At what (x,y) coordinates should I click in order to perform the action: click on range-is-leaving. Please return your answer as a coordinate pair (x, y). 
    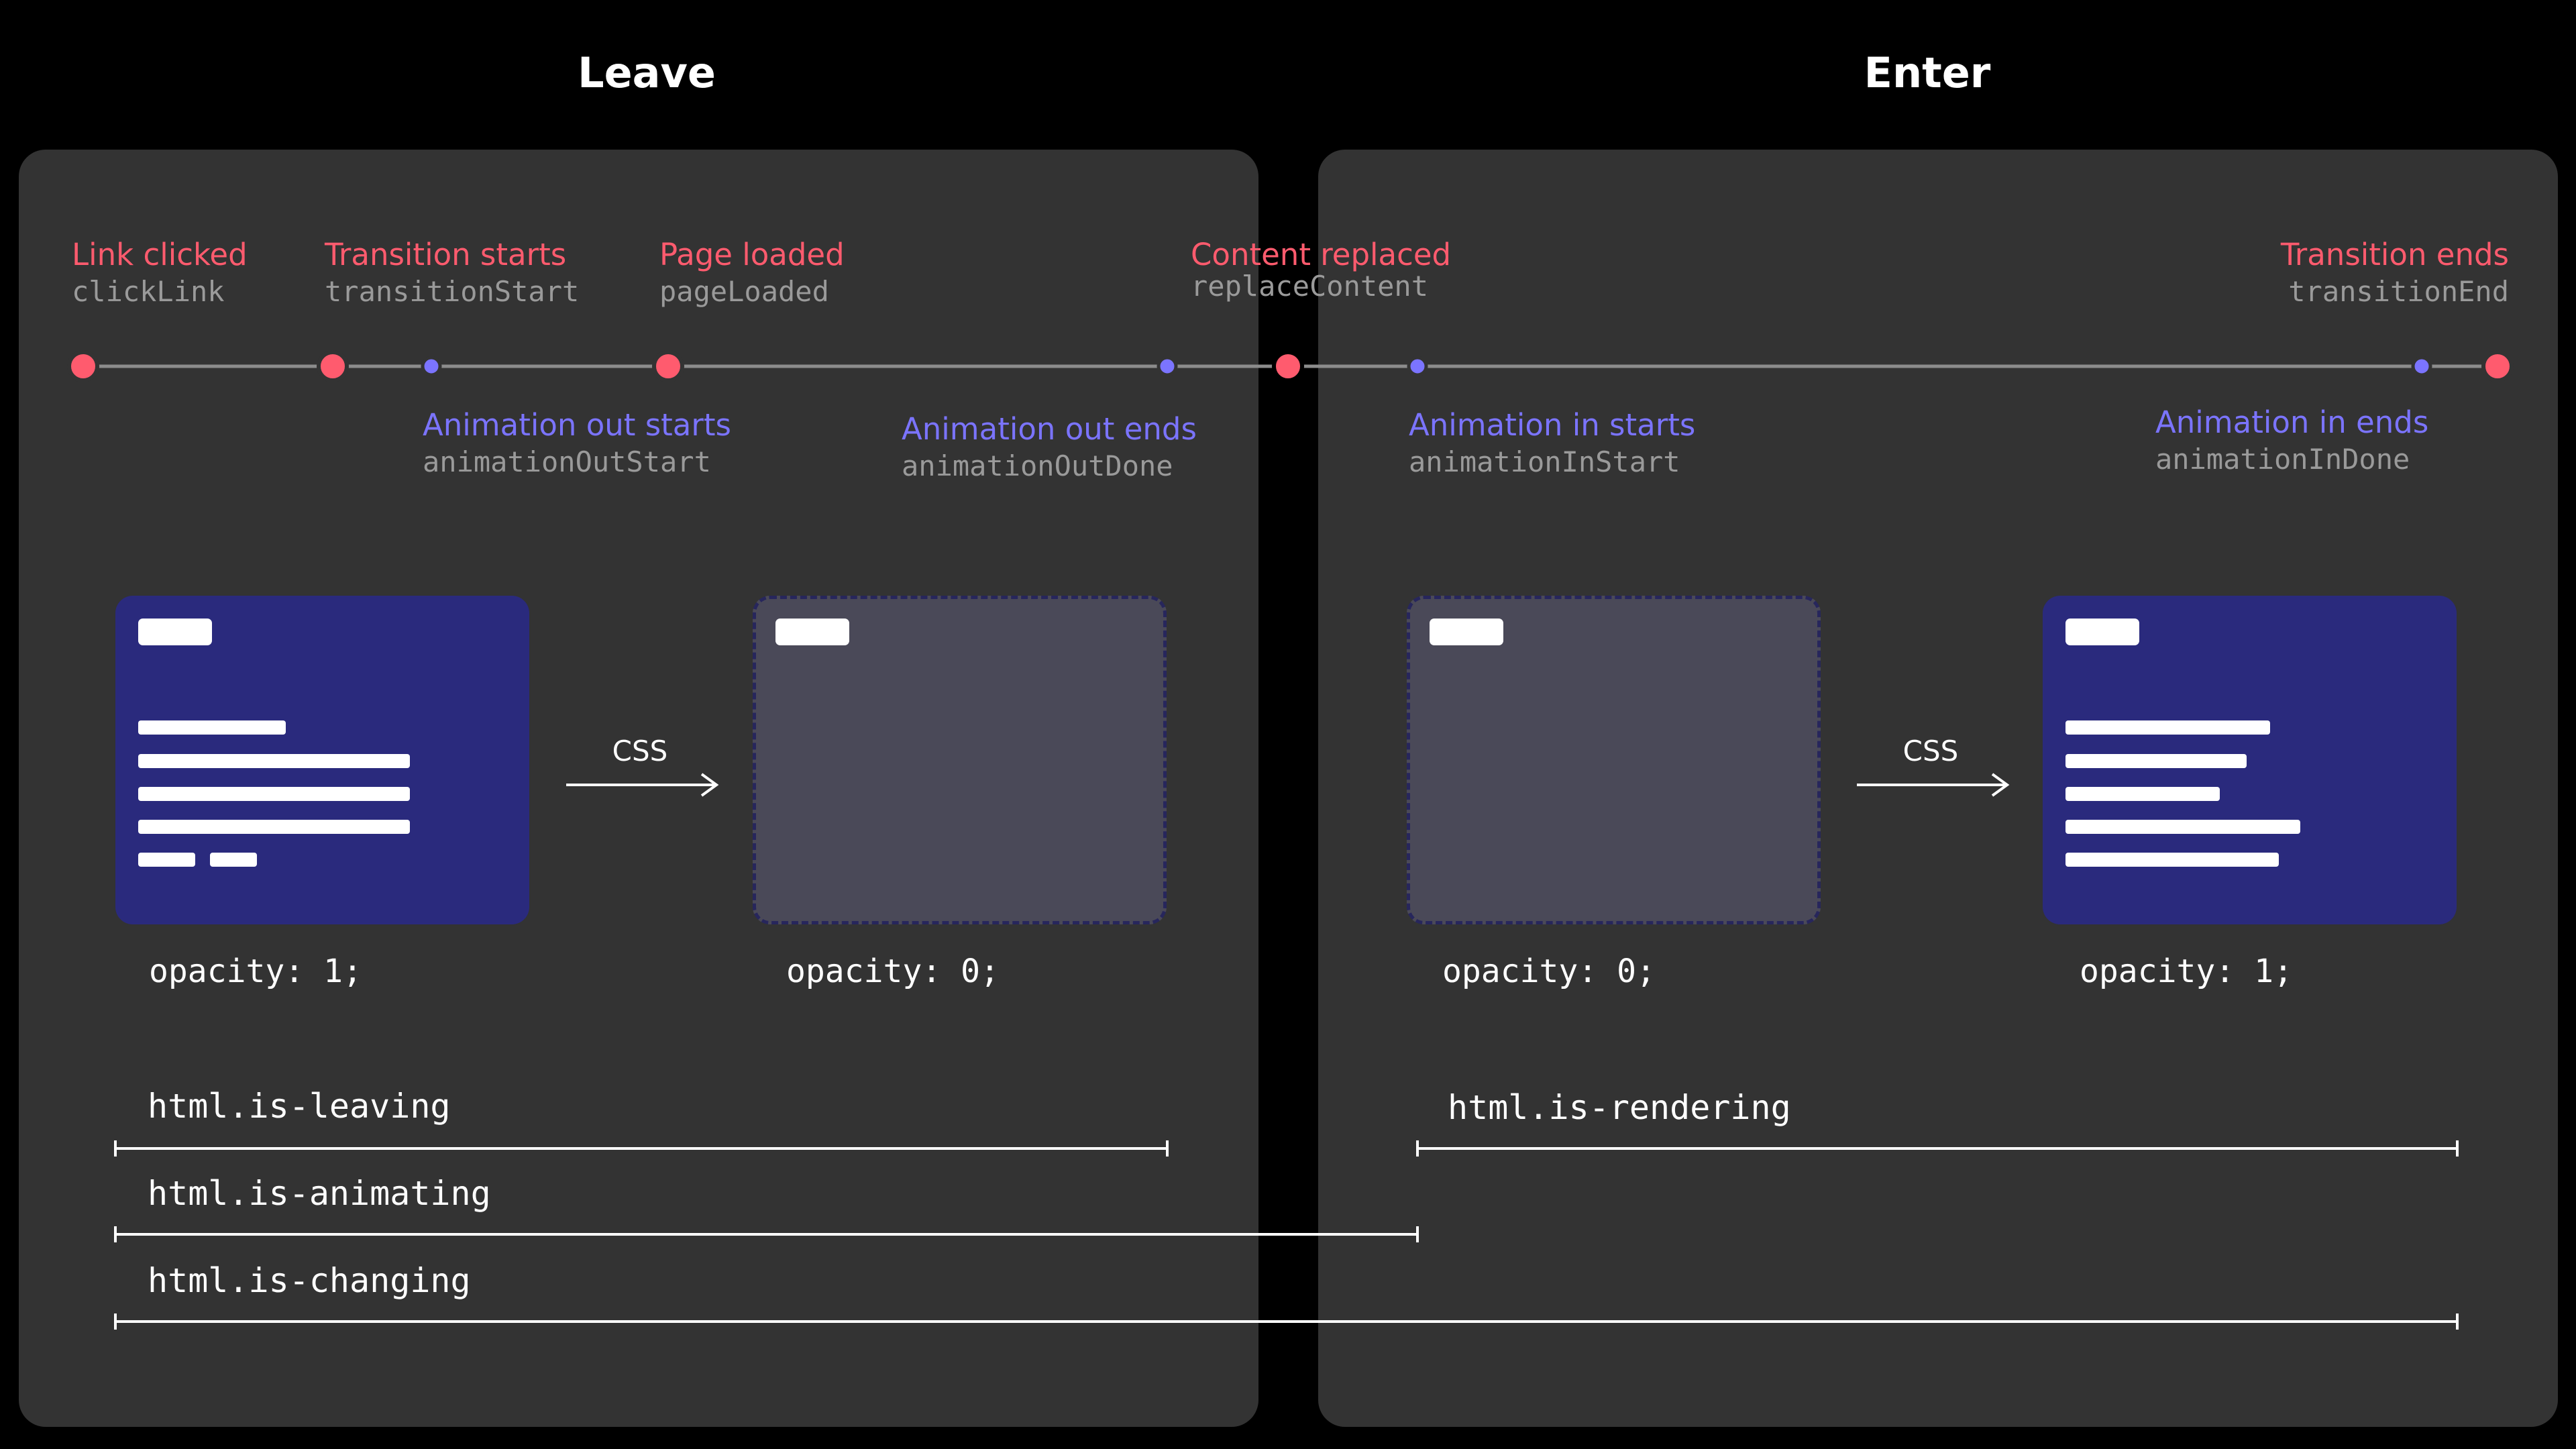
    Looking at the image, I should click on (641, 1148).